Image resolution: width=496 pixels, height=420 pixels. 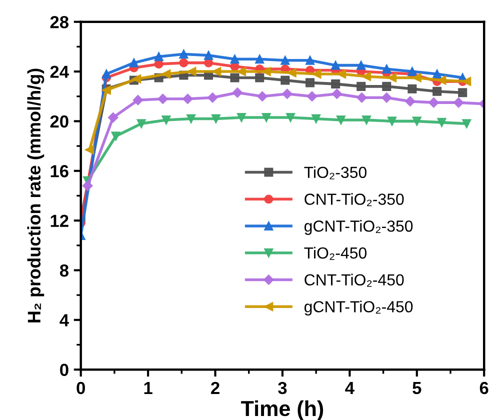 What do you see at coordinates (64, 270) in the screenshot?
I see `y-tick-label: 8` at bounding box center [64, 270].